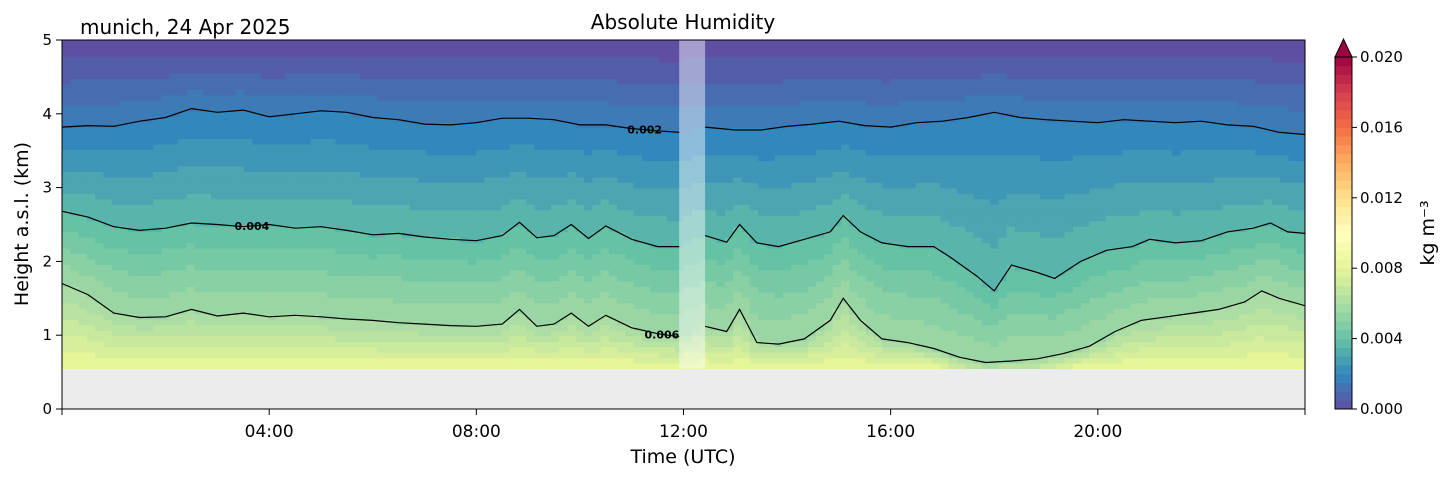 This screenshot has height=478, width=1454. I want to click on contour-labels: 0.002 0.004 0.006, so click(457, 233).